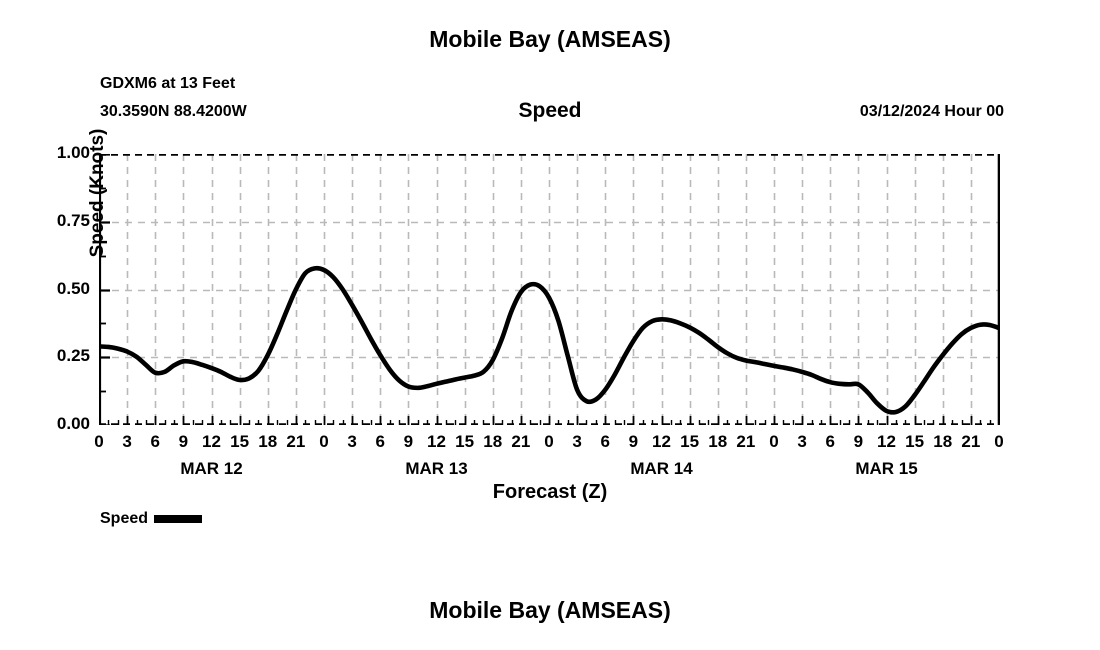  I want to click on coordinates-label: 30.3590N 88.4200W, so click(173, 111).